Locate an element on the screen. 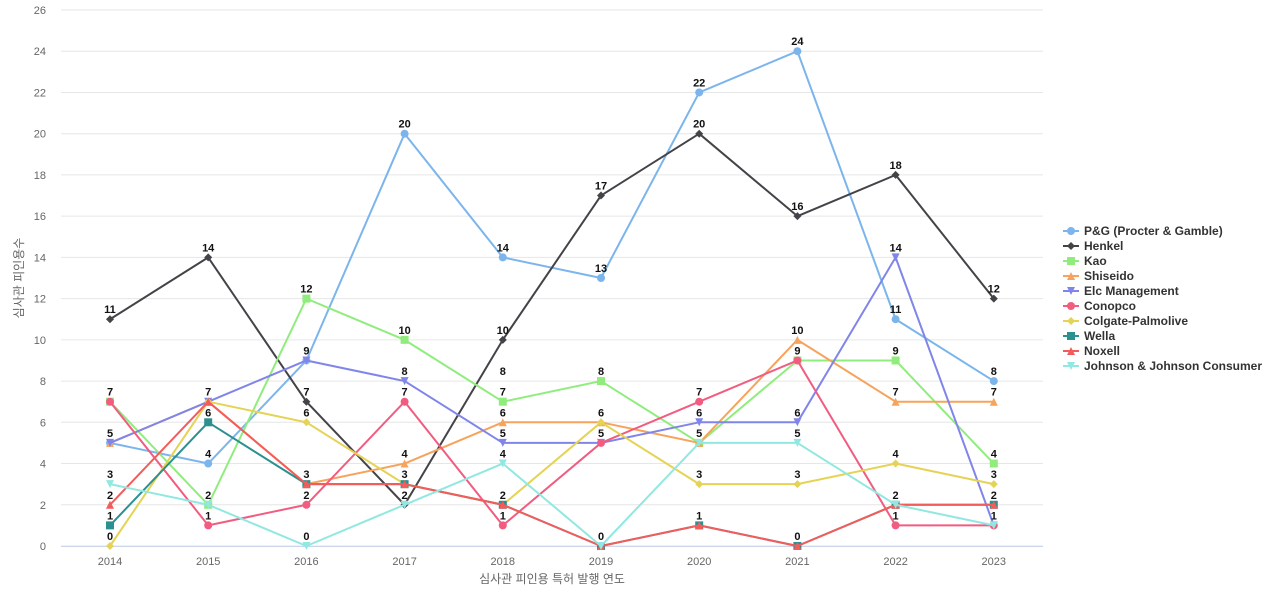 The width and height of the screenshot is (1280, 600). legend-item: Conopco is located at coordinates (1162, 305).